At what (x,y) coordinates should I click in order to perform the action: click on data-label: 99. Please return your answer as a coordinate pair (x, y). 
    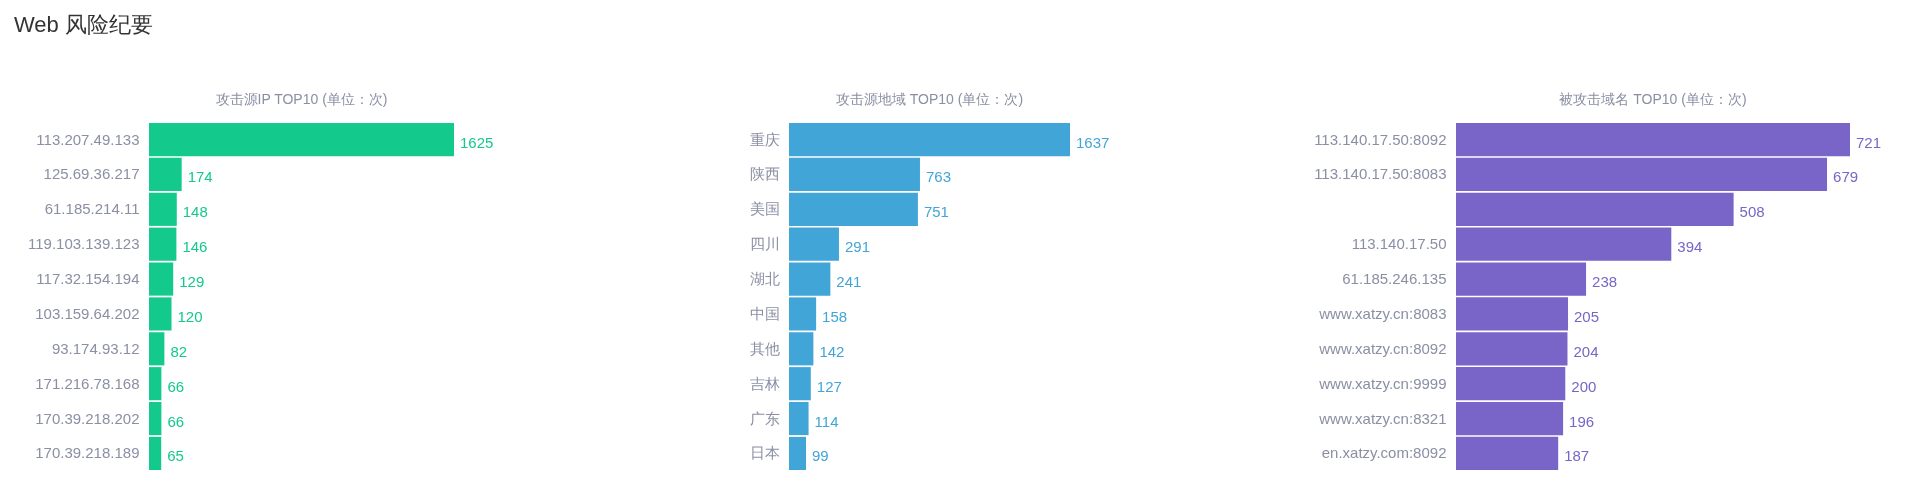
    Looking at the image, I should click on (820, 456).